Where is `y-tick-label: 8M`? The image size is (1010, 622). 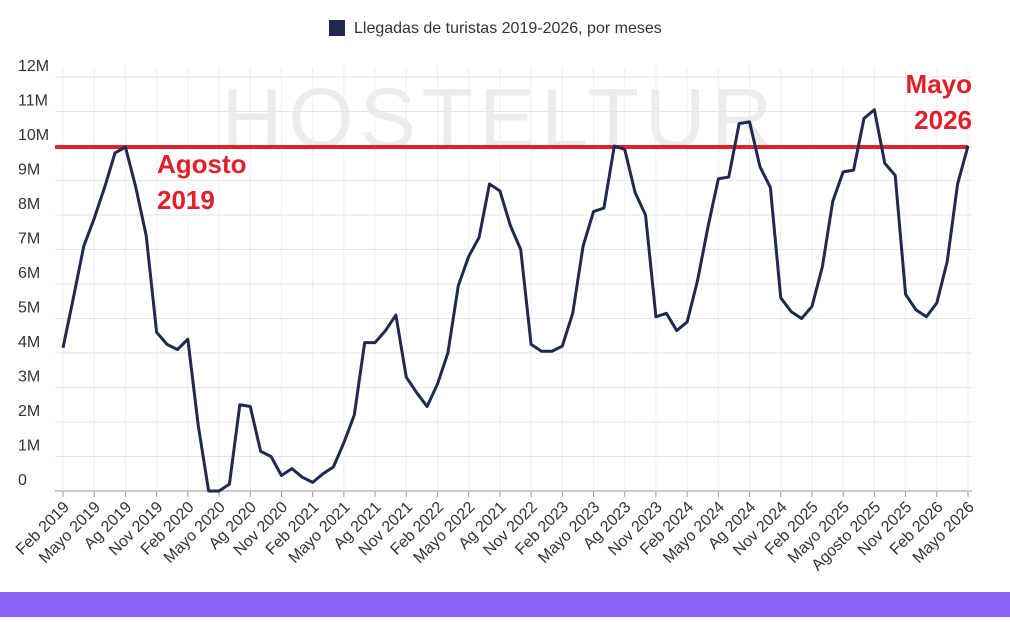 y-tick-label: 8M is located at coordinates (29, 204).